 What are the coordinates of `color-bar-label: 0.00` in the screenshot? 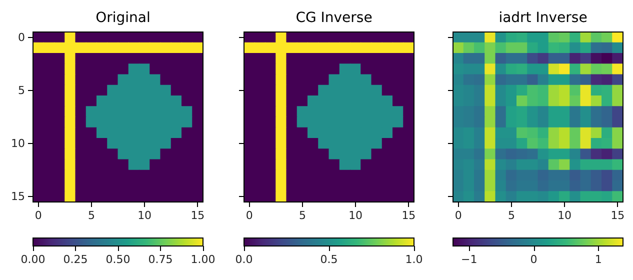 It's located at (33, 259).